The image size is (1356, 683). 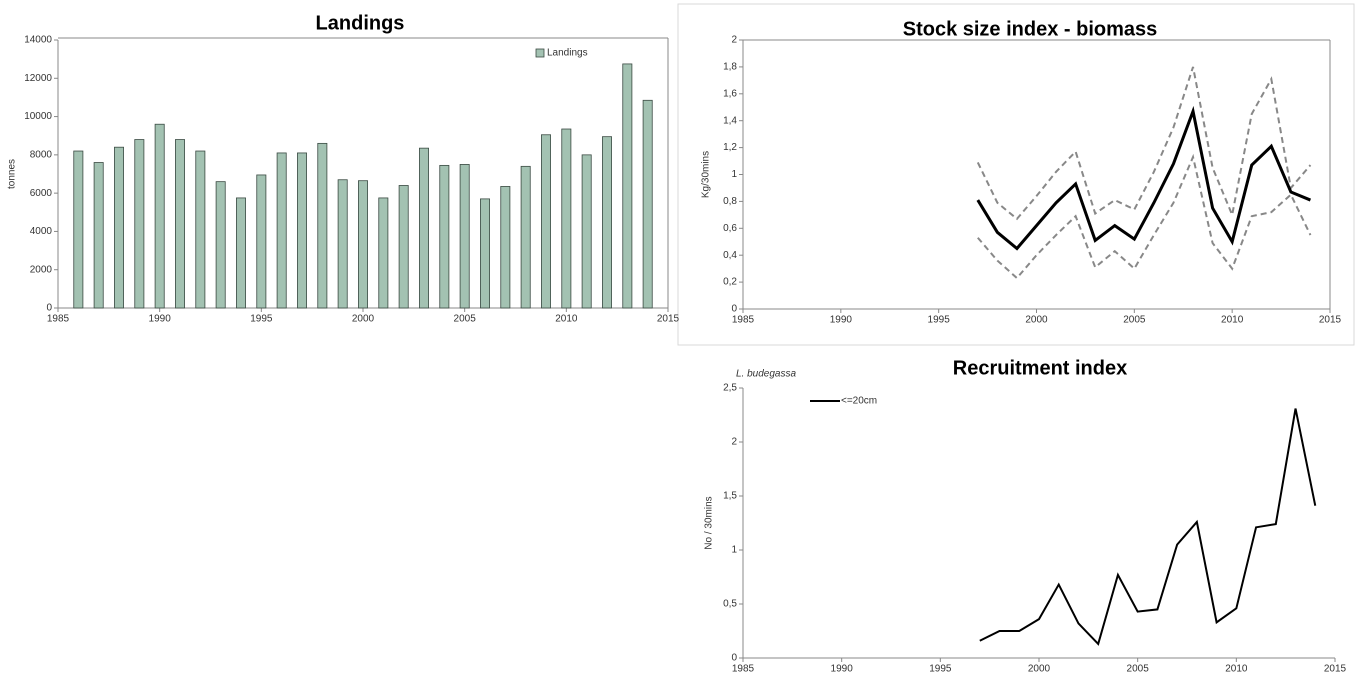 What do you see at coordinates (730, 201) in the screenshot?
I see `y-tick-label: 0,8` at bounding box center [730, 201].